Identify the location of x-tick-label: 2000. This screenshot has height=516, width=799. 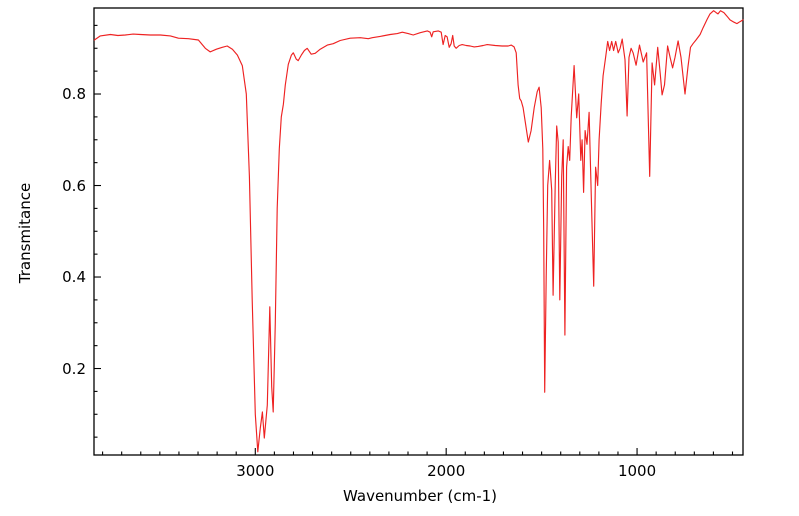
(446, 471).